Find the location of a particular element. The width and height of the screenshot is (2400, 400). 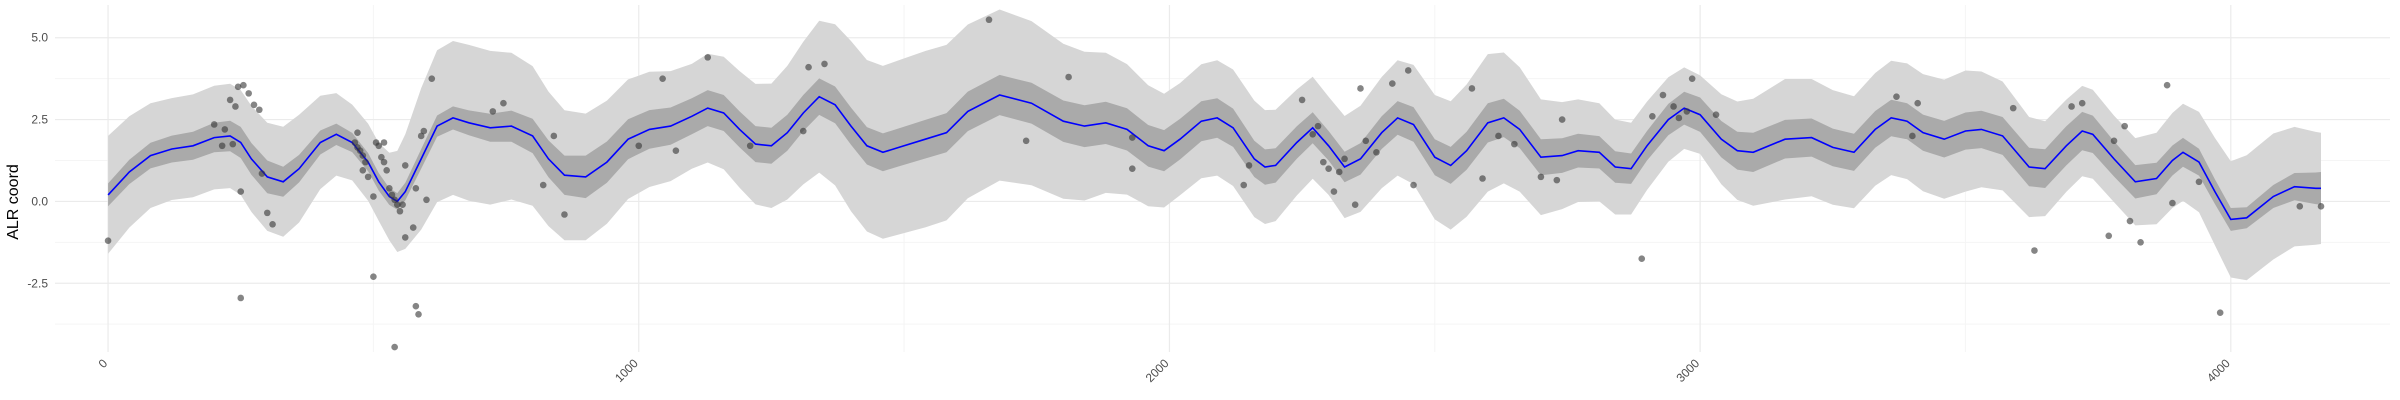

y-tick-label: 5.0 is located at coordinates (39, 38).